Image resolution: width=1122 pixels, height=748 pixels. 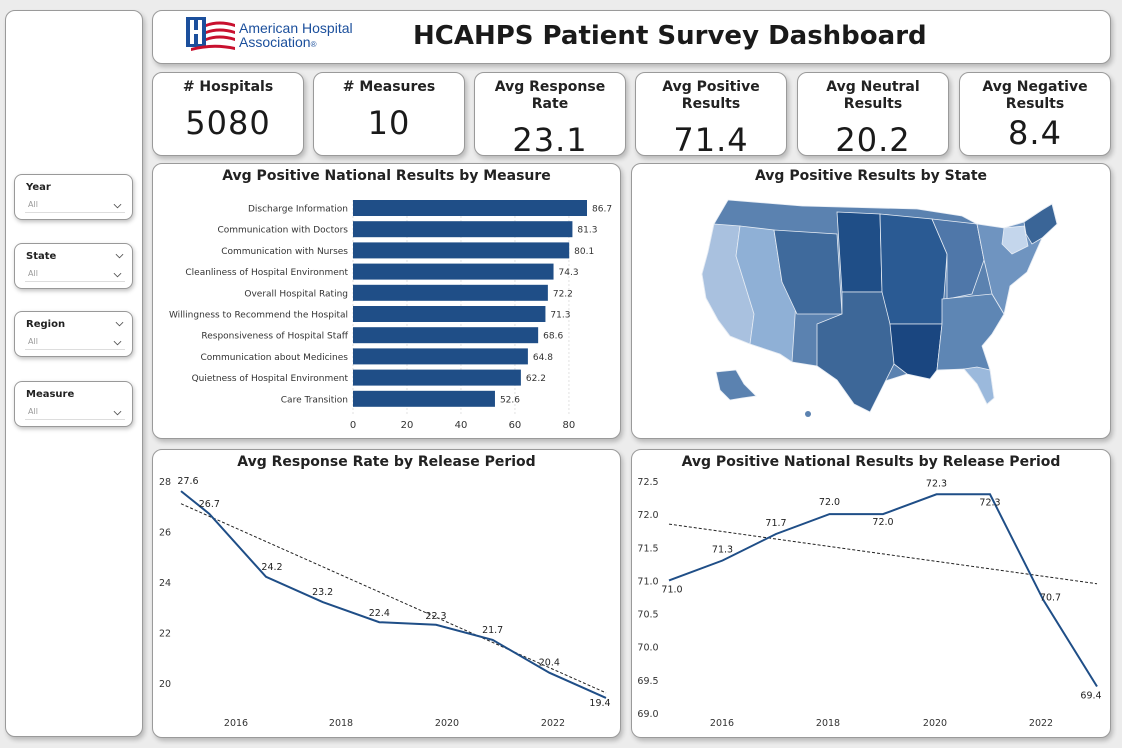 What do you see at coordinates (389, 123) in the screenshot?
I see `kpi-value: 10` at bounding box center [389, 123].